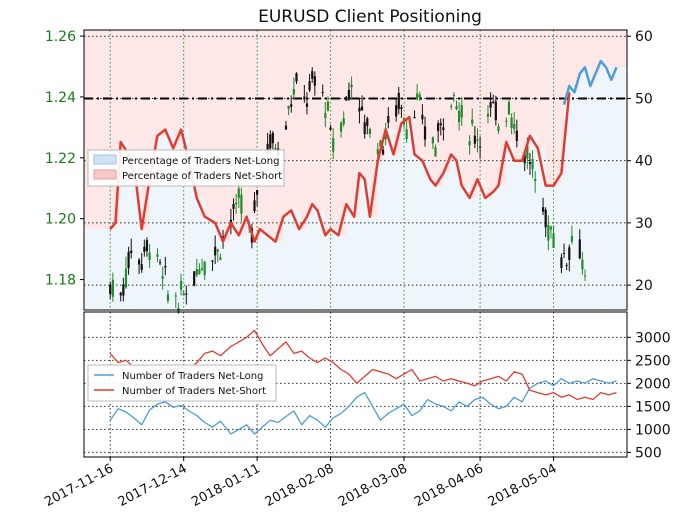  I want to click on date-axis-tick-label: 2018-02-08, so click(300, 485).